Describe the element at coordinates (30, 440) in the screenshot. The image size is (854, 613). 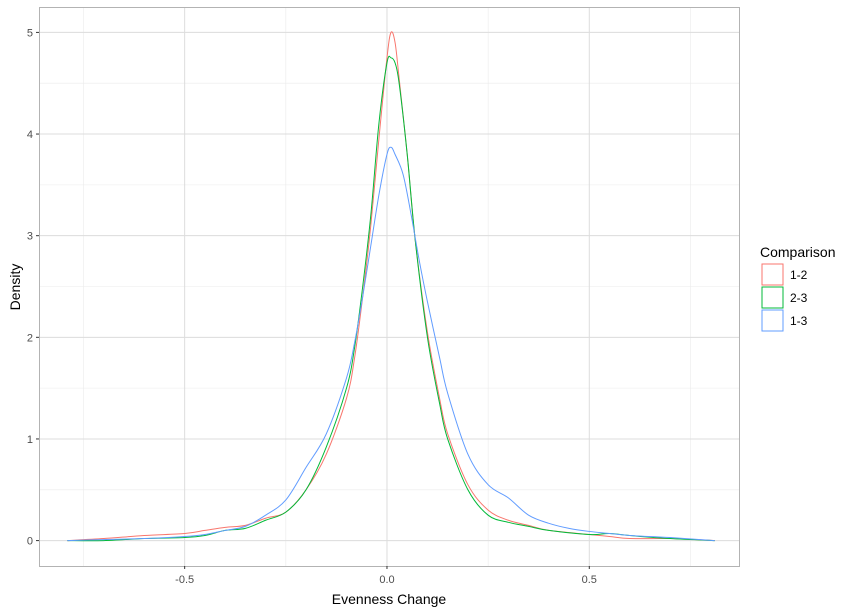
I see `y-tick-label: 1` at that location.